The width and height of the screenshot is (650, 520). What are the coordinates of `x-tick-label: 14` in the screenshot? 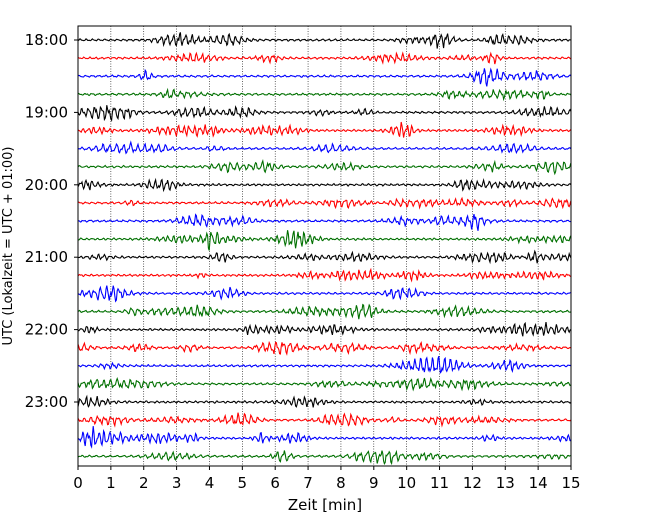 It's located at (538, 483).